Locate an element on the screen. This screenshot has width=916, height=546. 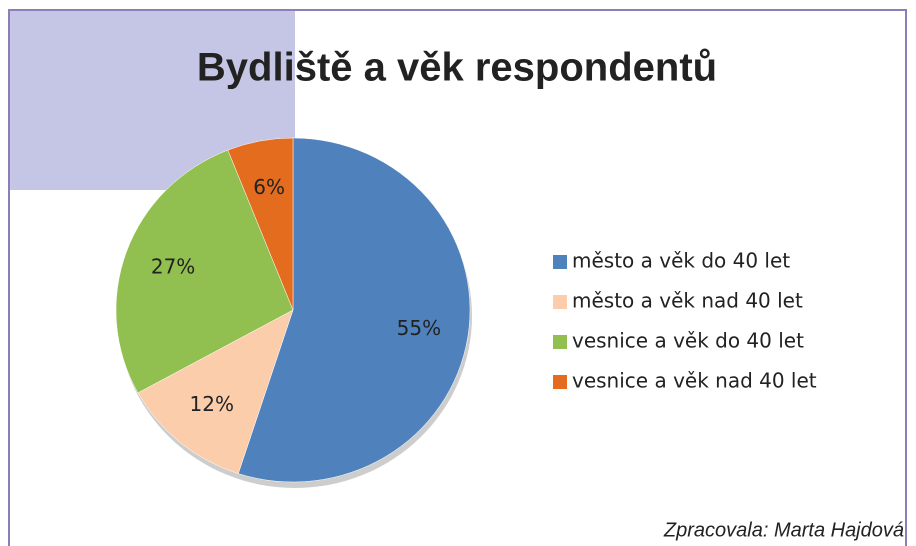
data-label: 12% is located at coordinates (212, 404).